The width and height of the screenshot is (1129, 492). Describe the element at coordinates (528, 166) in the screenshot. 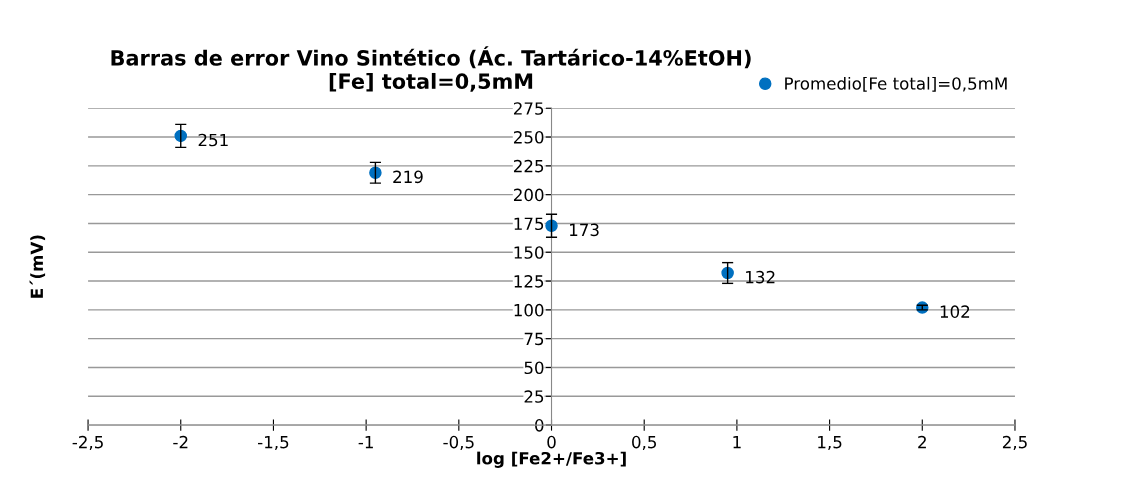

I see `y-tick-label: 225` at that location.